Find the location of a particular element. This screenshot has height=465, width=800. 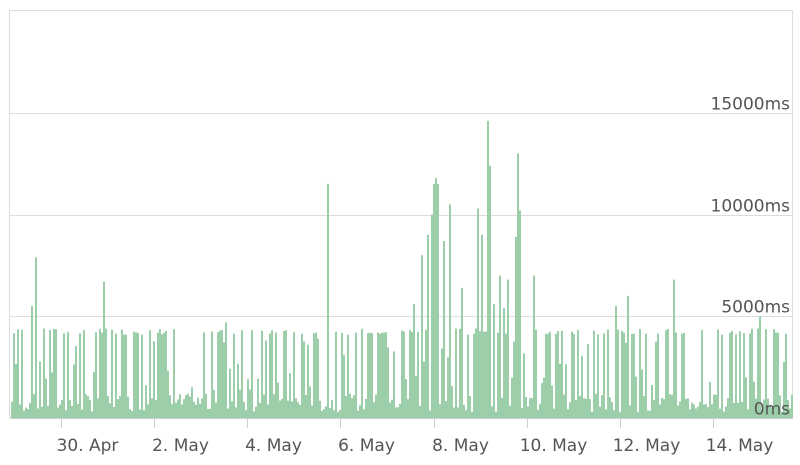

x-tick-label: 30. Apr is located at coordinates (88, 446).